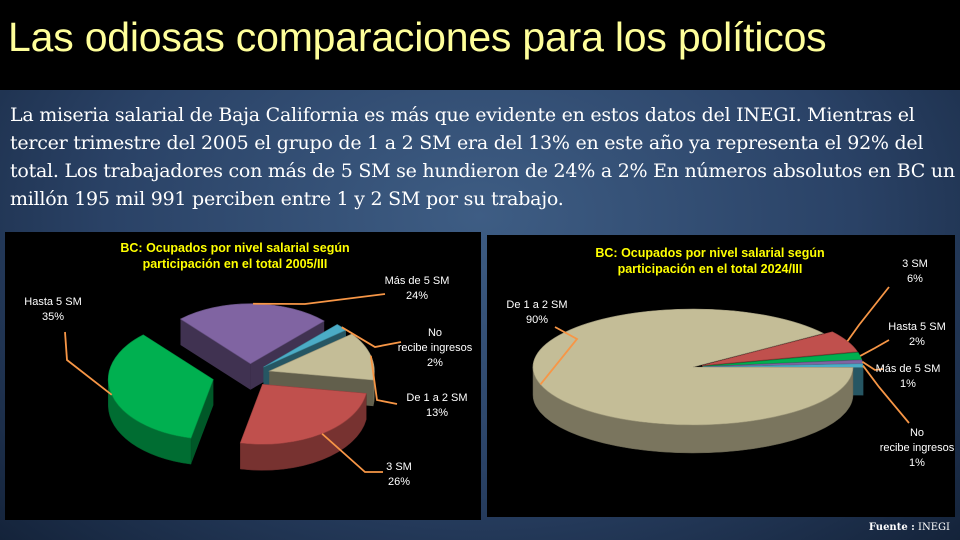  Describe the element at coordinates (934, 527) in the screenshot. I see `source-value: INEGI` at that location.